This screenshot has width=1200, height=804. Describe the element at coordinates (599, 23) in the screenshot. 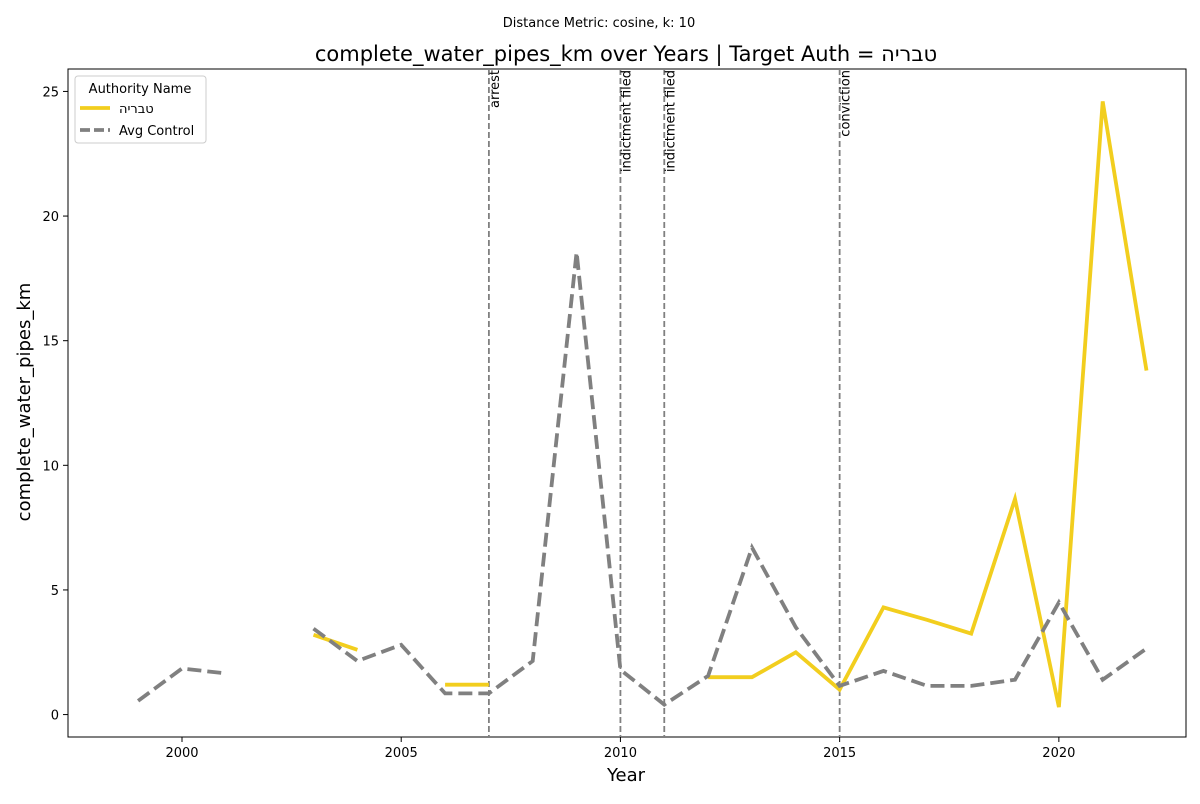

I see `chart-suptitle: Distance Metric: cosine, k: 10` at that location.